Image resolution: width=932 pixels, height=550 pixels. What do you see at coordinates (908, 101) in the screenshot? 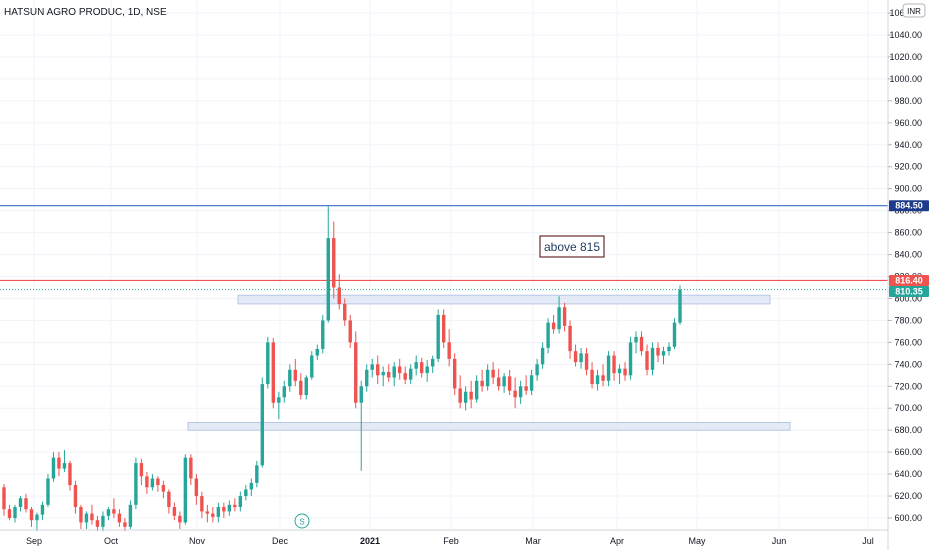
I see `price-tick-label: 980.00` at bounding box center [908, 101].